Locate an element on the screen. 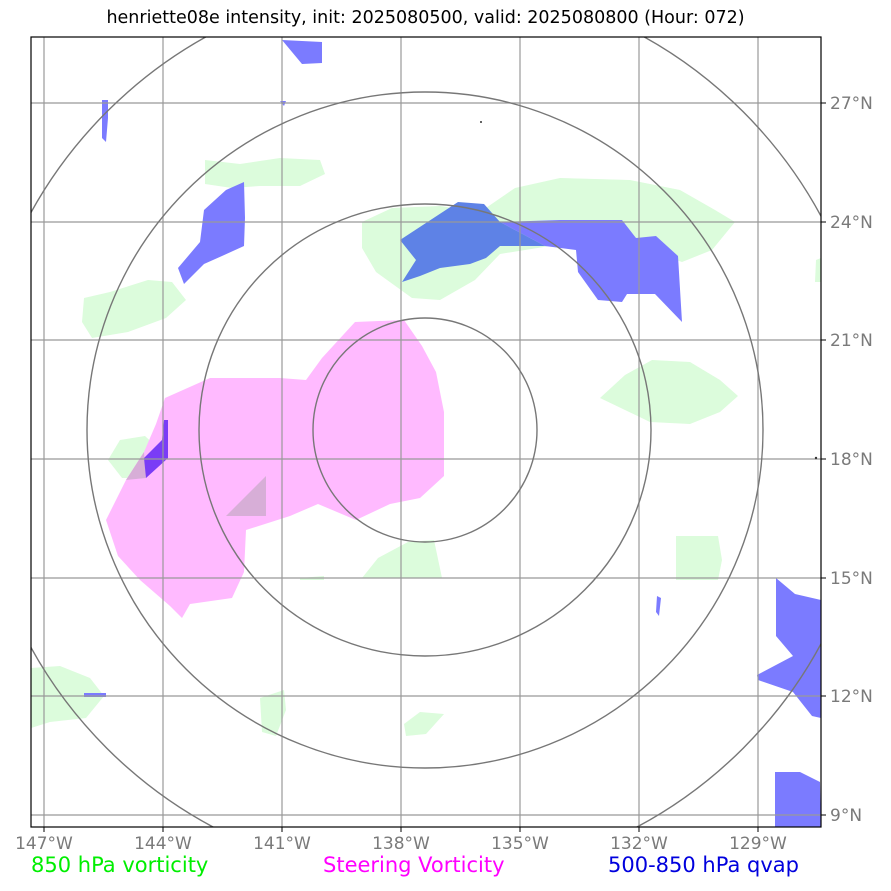  lon-tick-label: 138°W is located at coordinates (401, 844).